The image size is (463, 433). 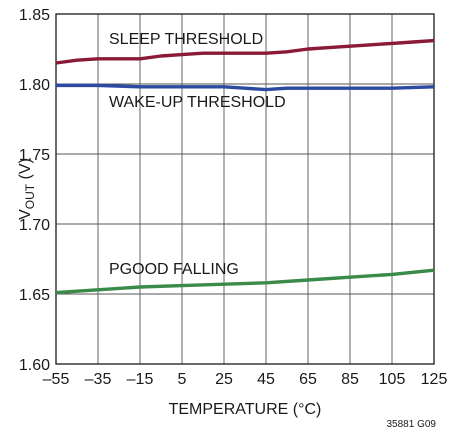 What do you see at coordinates (412, 424) in the screenshot?
I see `figure-id: 35881 G09` at bounding box center [412, 424].